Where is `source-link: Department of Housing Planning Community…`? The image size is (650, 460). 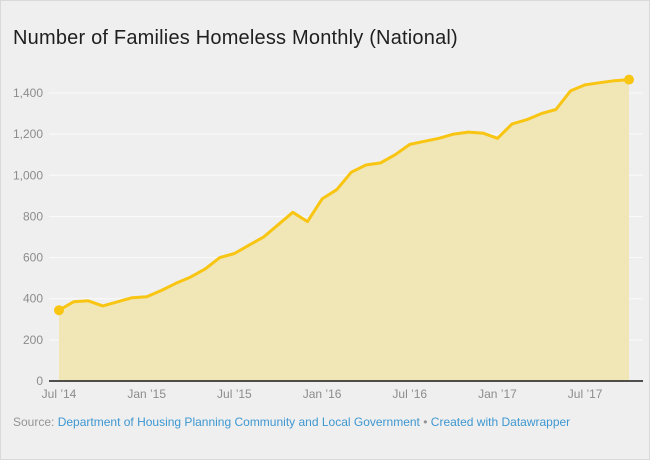 source-link: Department of Housing Planning Community… is located at coordinates (238, 422).